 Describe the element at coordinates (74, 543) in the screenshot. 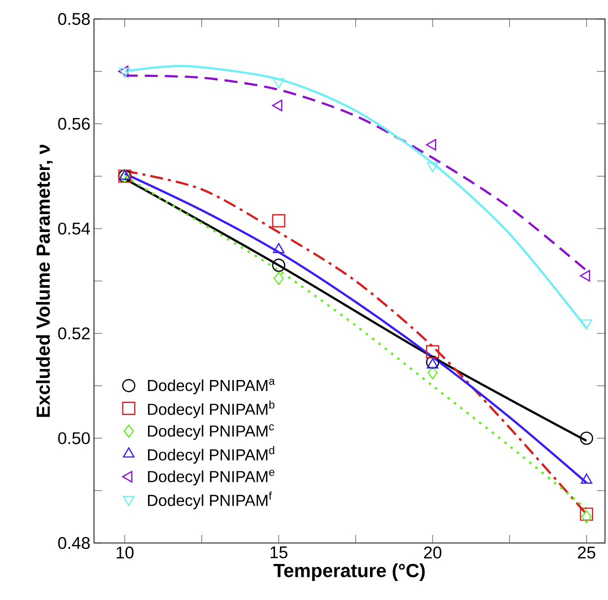

I see `y-tick-label: 0.48` at that location.